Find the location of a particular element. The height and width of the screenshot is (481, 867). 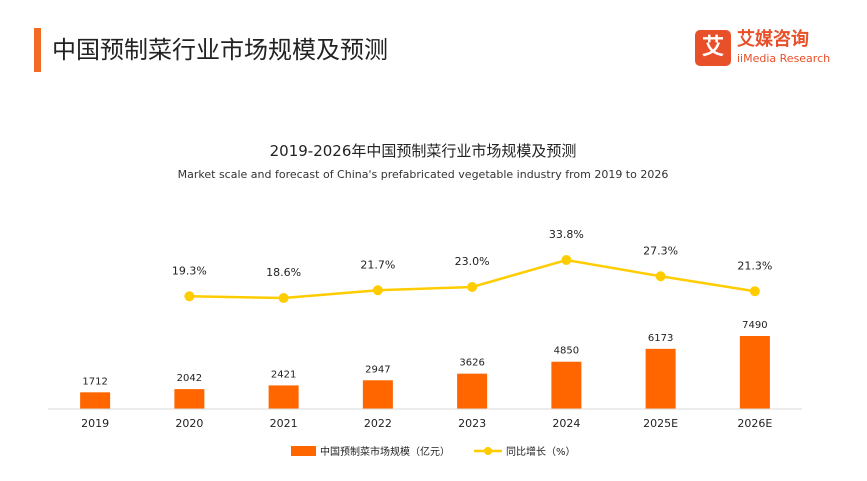

growth-point-2024 is located at coordinates (566, 260).